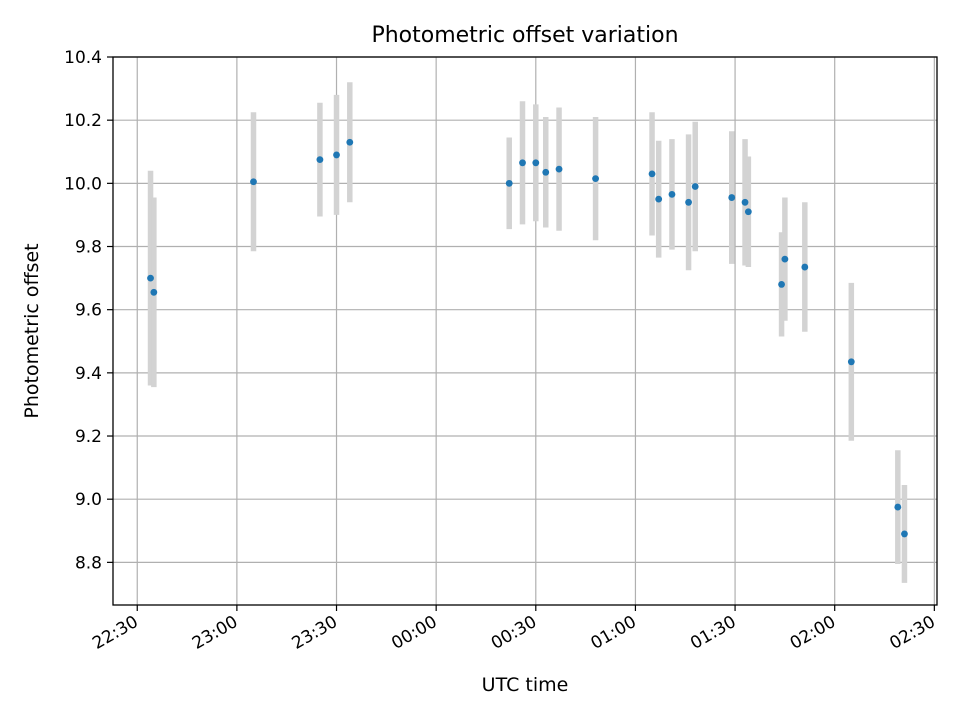 This screenshot has height=724, width=960. I want to click on chart-title: Photometric offset variation, so click(524, 35).